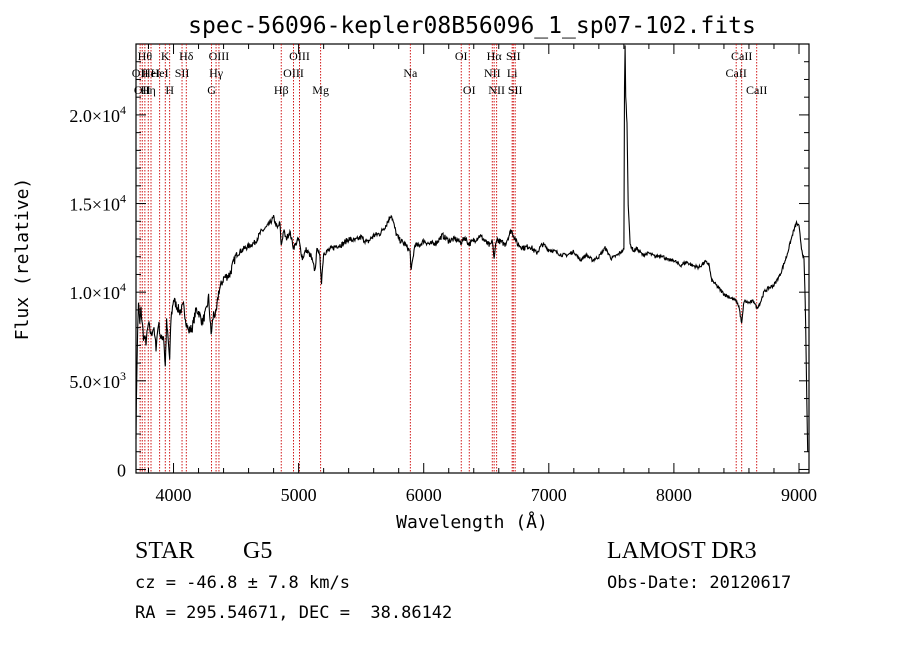 The height and width of the screenshot is (654, 900). What do you see at coordinates (294, 613) in the screenshot?
I see `coordinates-readout: RA = 295.54671, DEC = 38.86142` at bounding box center [294, 613].